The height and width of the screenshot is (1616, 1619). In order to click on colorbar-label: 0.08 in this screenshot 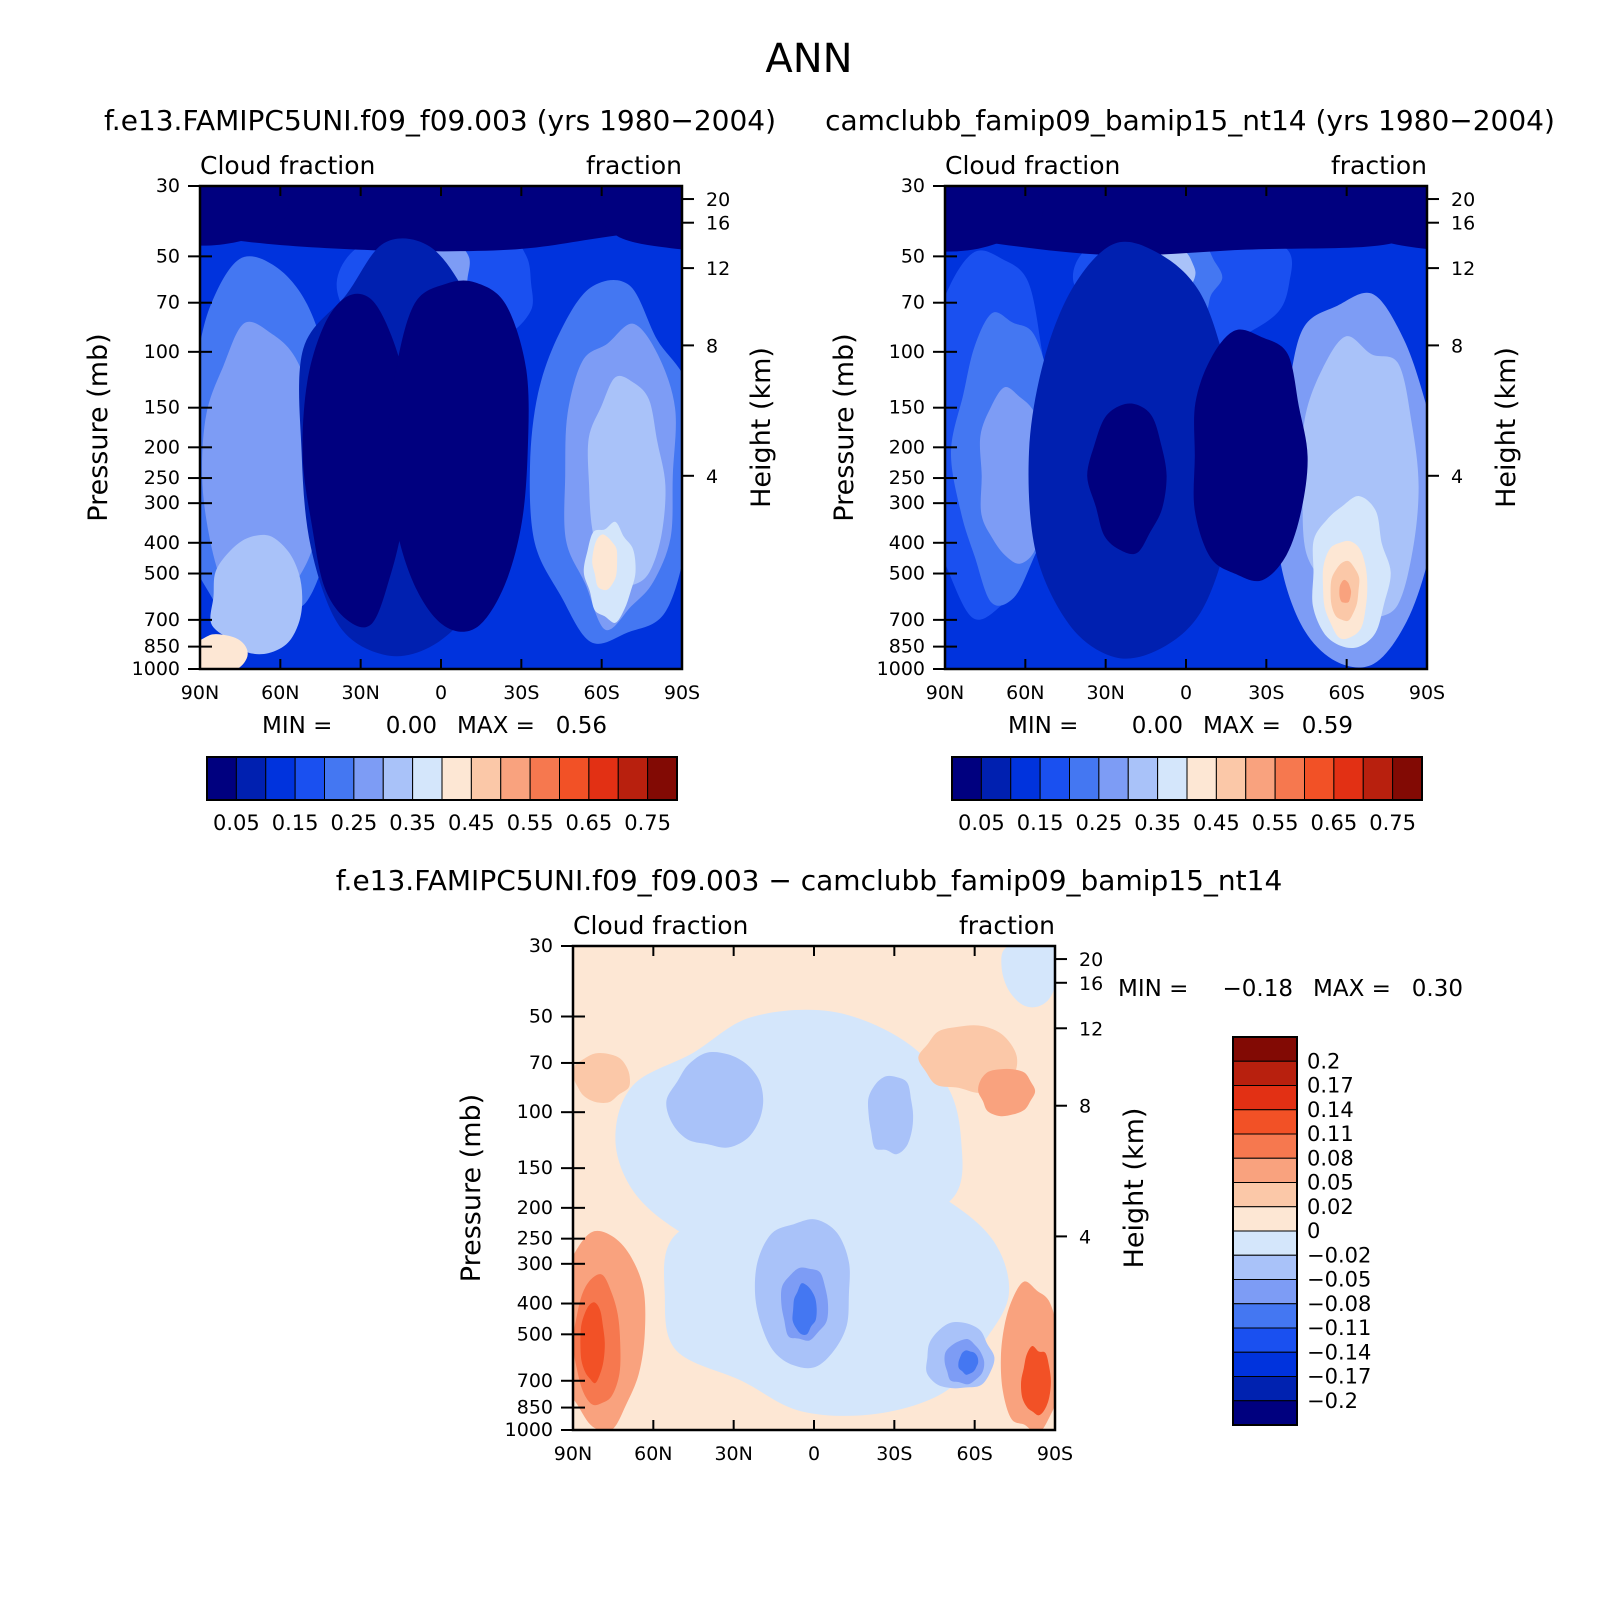, I will do `click(1330, 1158)`.